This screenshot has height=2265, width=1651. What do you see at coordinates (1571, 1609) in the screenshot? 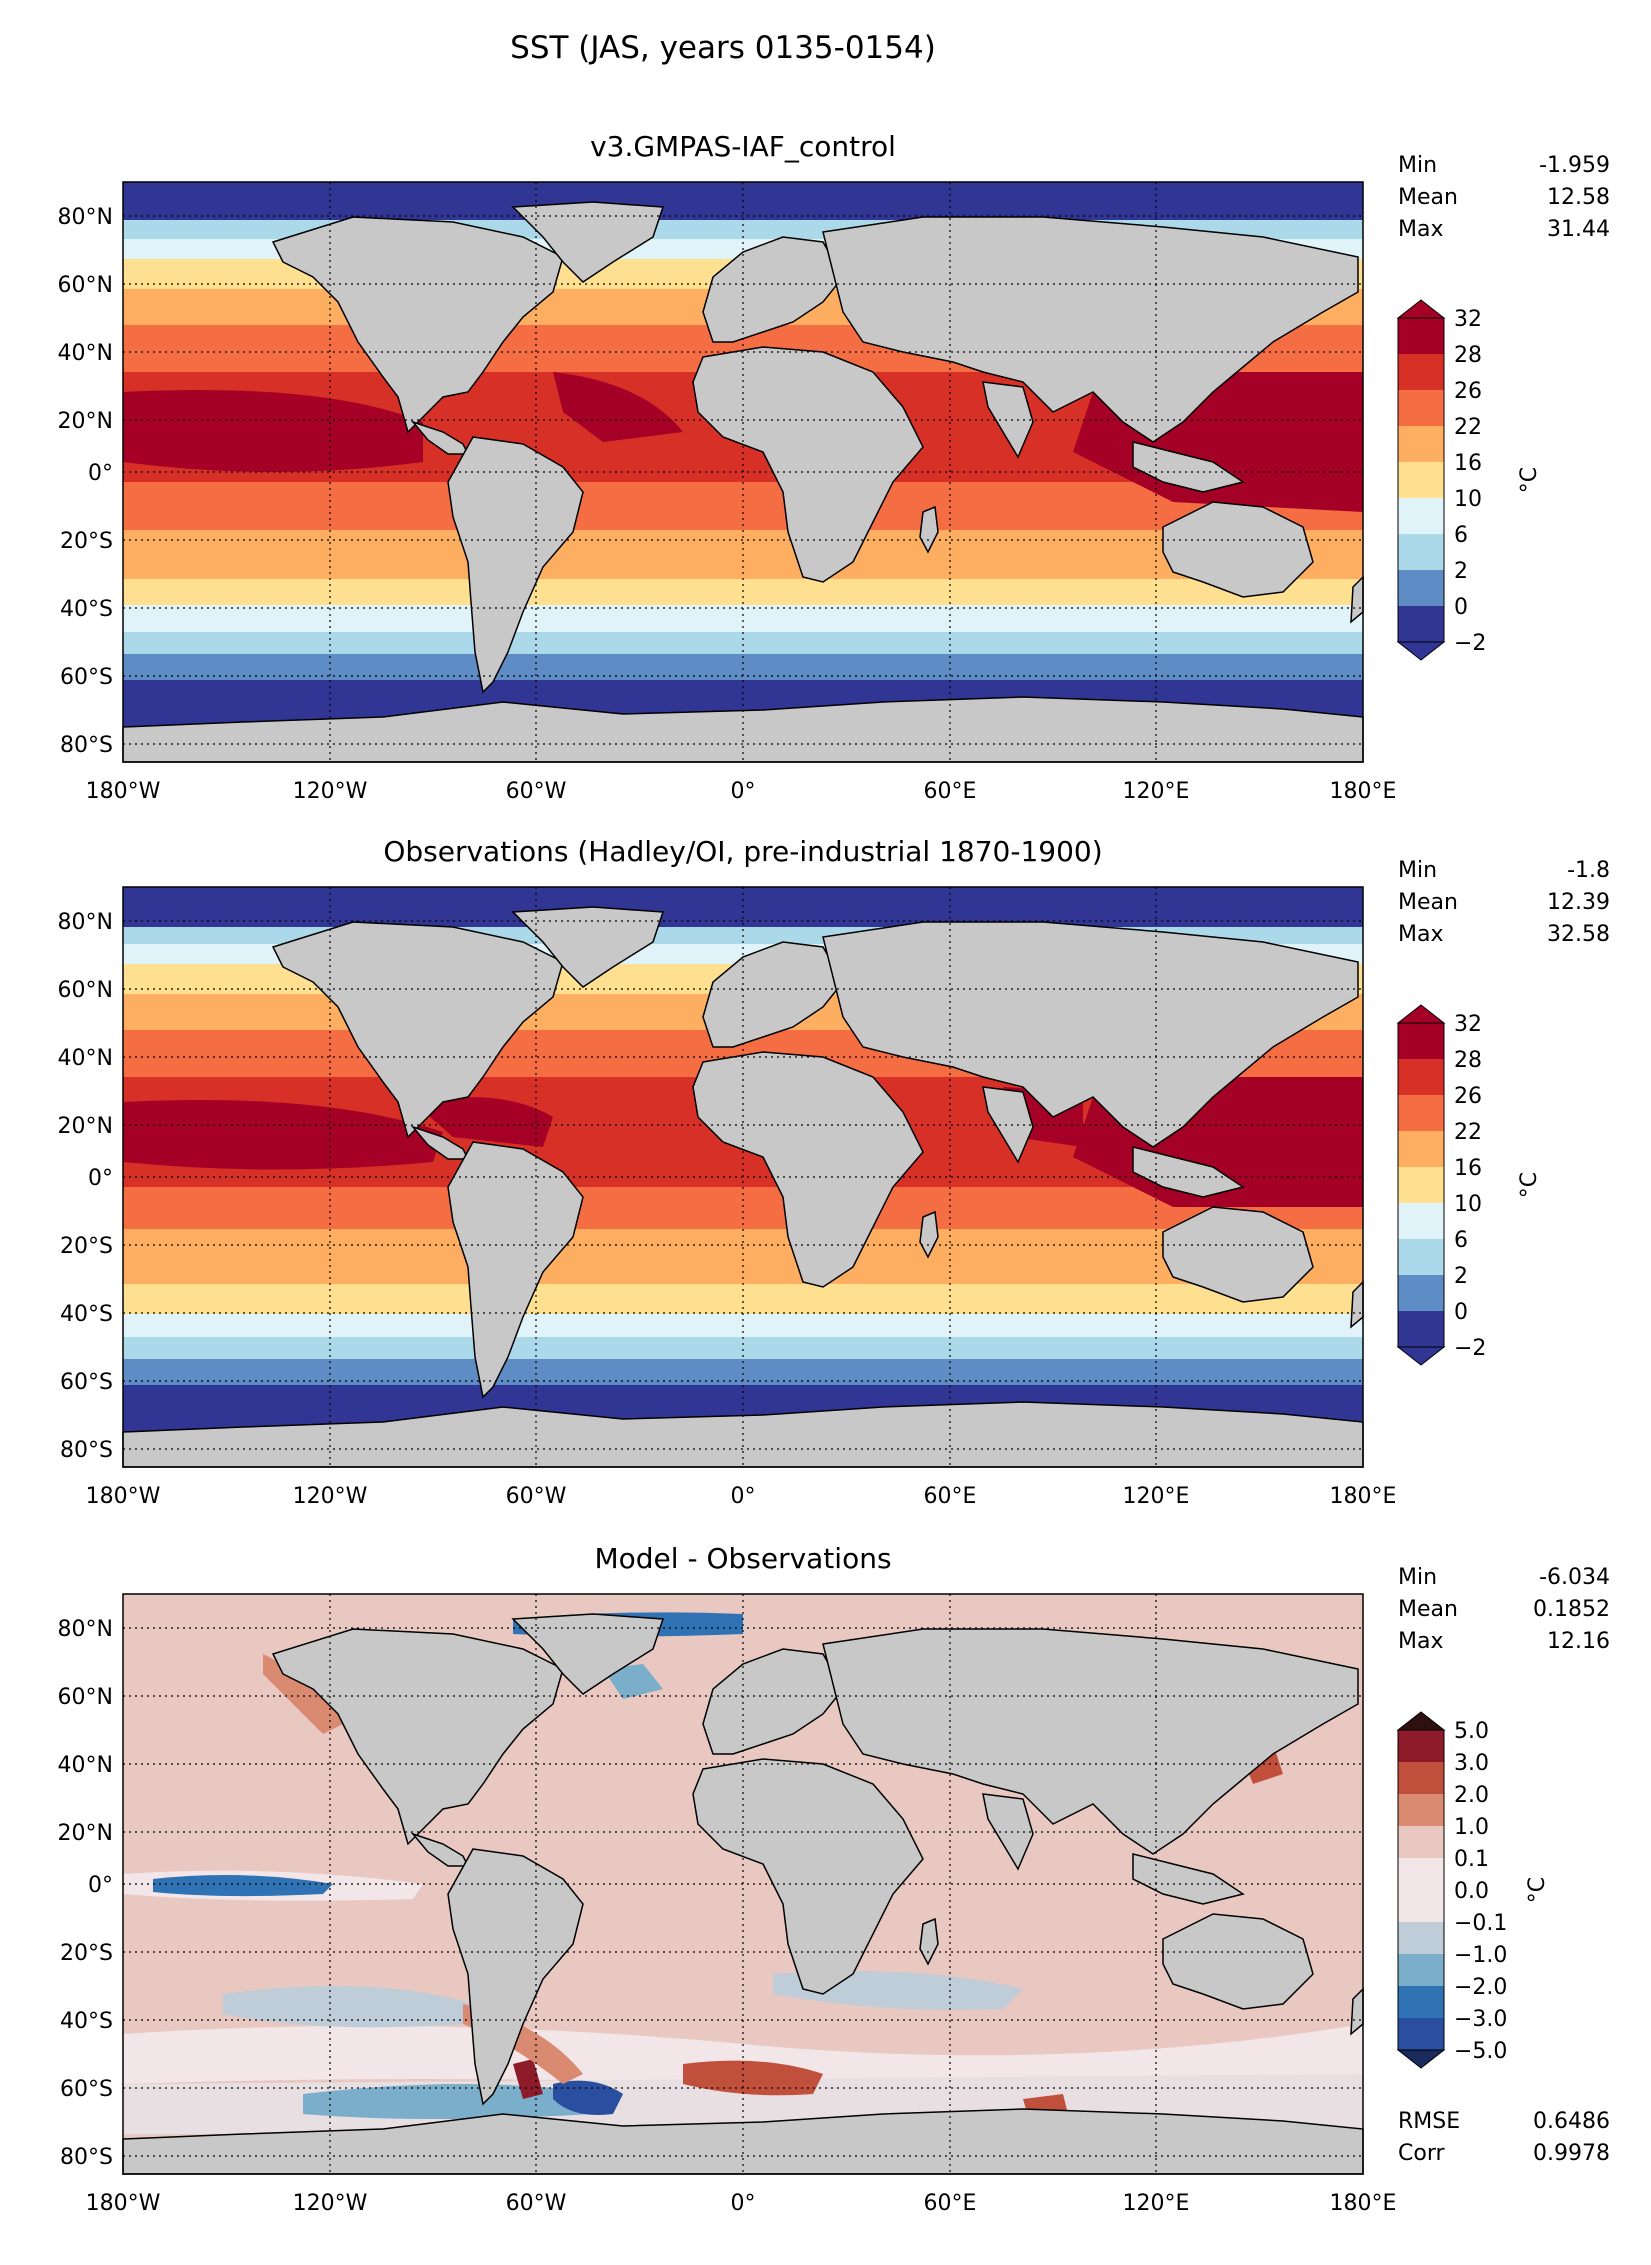
I see `stat-value: 0.1852` at bounding box center [1571, 1609].